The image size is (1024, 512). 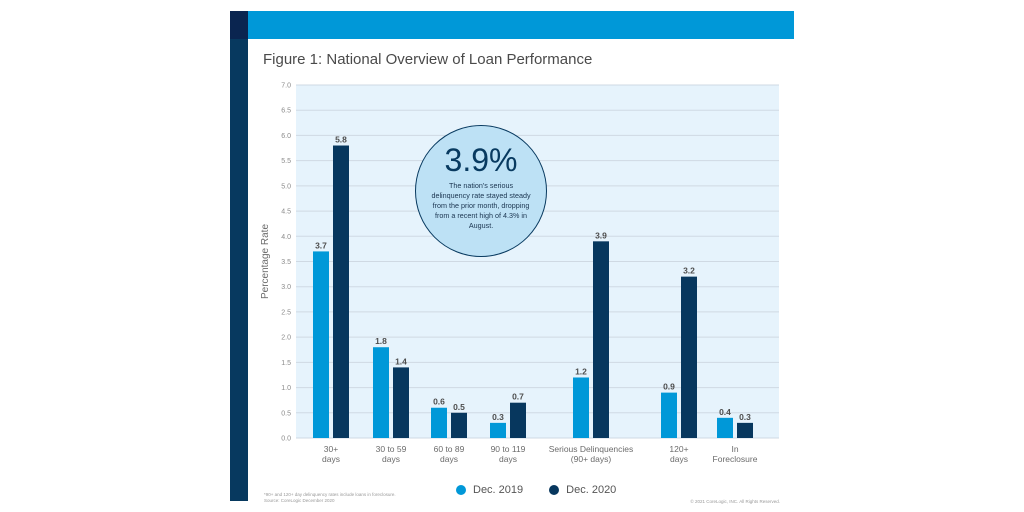 What do you see at coordinates (669, 387) in the screenshot?
I see `value-label: 0.9` at bounding box center [669, 387].